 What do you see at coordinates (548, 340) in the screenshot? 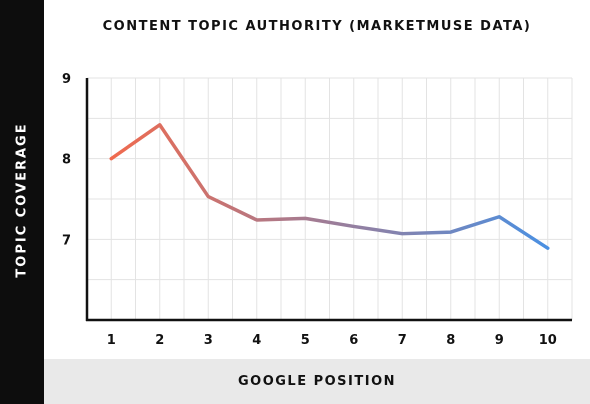
I see `x-tick-label: 10` at bounding box center [548, 340].